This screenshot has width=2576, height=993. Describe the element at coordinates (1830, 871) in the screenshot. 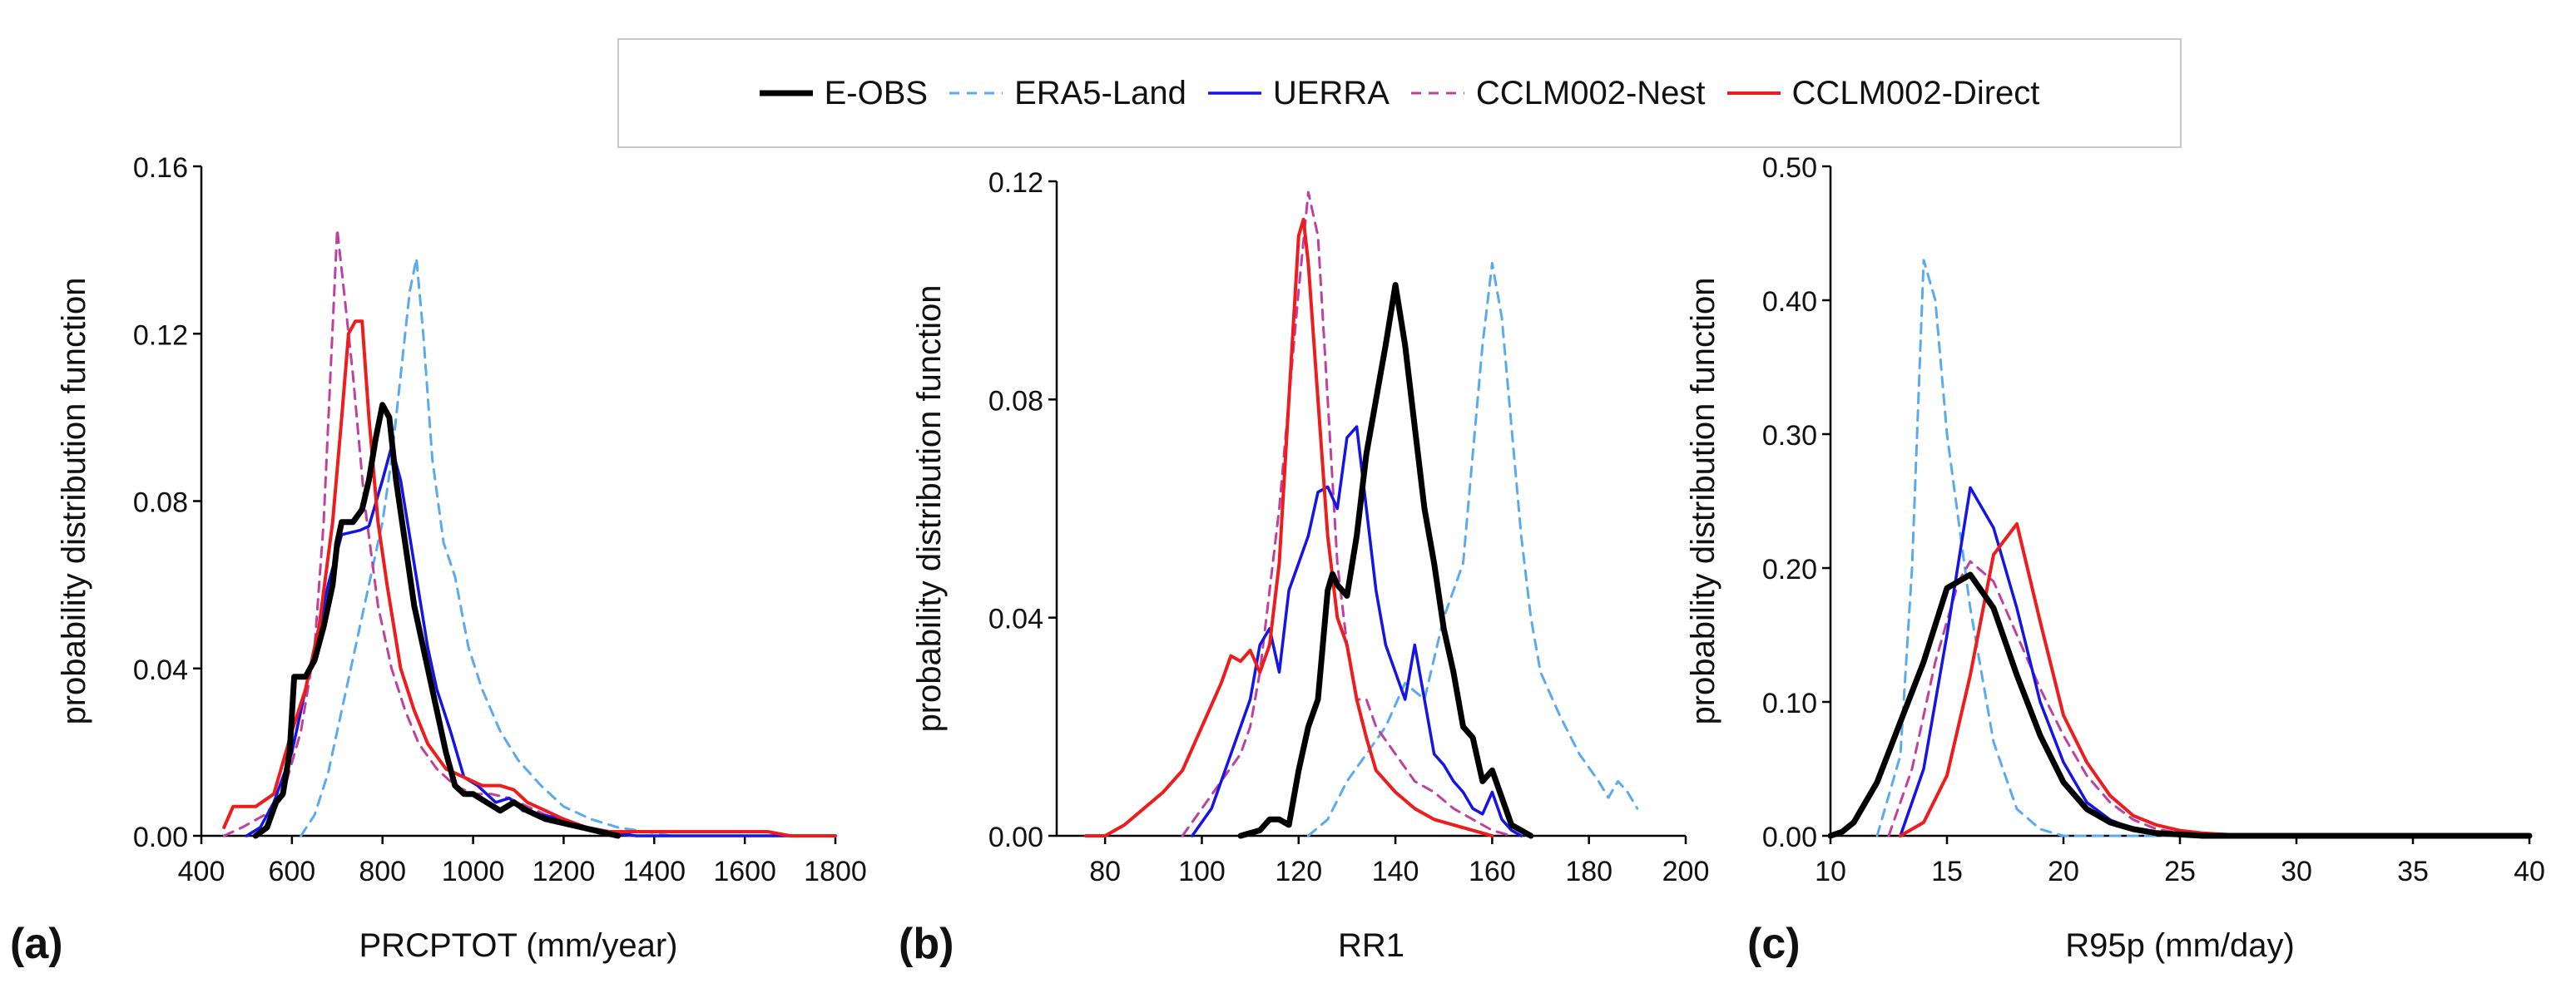

I see `x-tick-label: 10` at that location.